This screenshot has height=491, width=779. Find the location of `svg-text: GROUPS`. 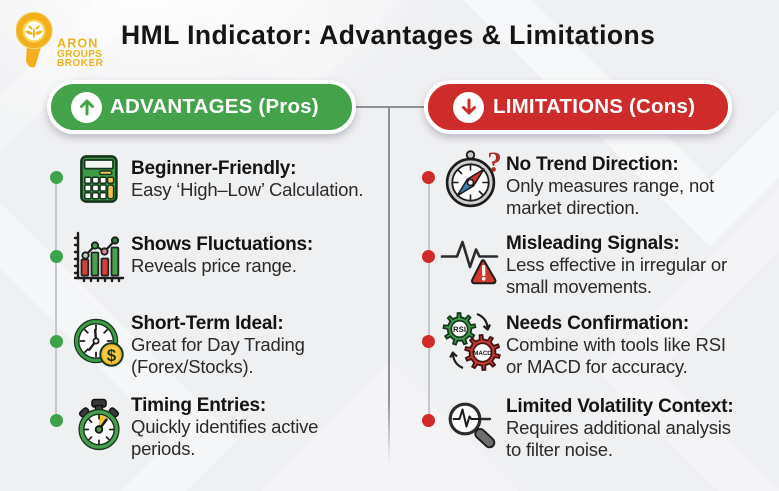

svg-text: GROUPS is located at coordinates (79, 54).